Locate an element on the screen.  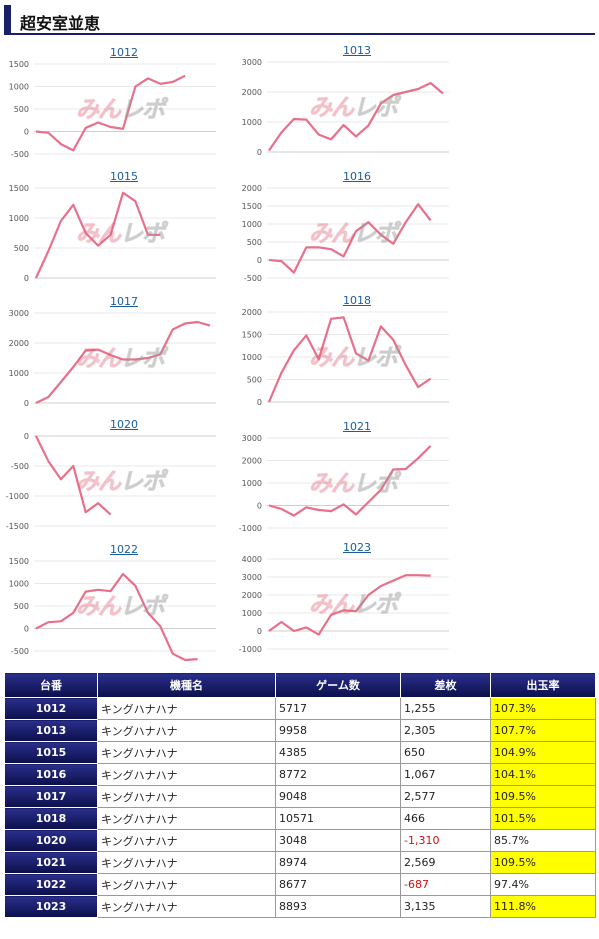
machine-number-cell: 1015 is located at coordinates (51, 752).